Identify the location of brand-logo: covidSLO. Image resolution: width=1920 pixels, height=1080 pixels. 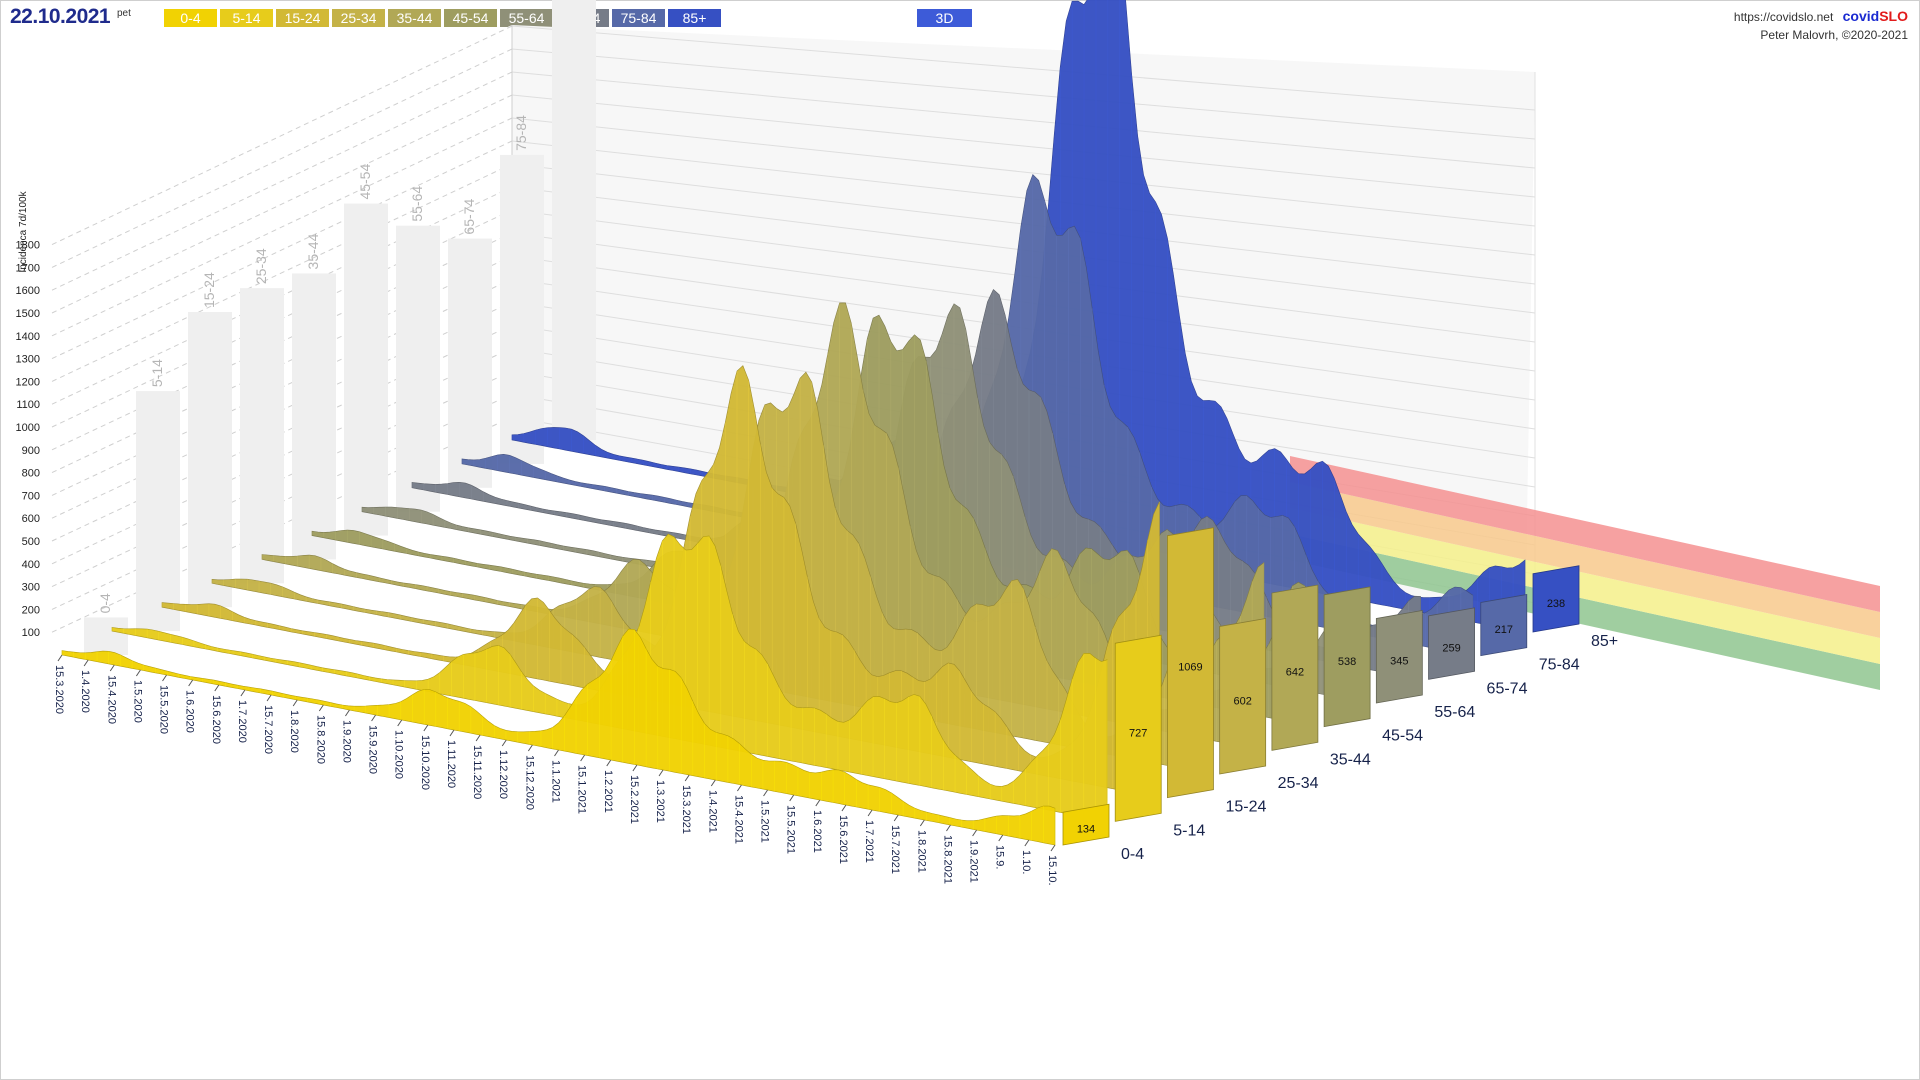
(1875, 16).